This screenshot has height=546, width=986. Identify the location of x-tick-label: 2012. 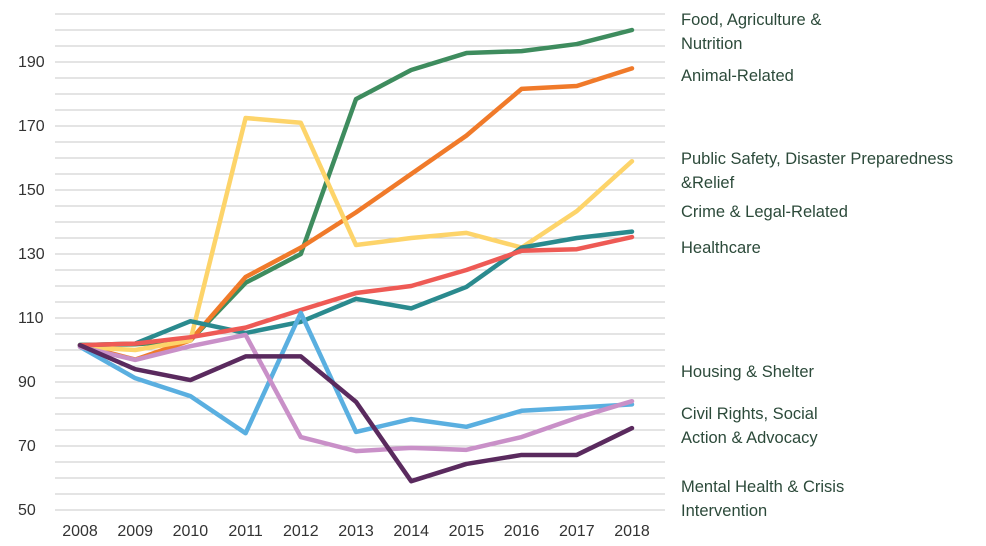
(301, 531).